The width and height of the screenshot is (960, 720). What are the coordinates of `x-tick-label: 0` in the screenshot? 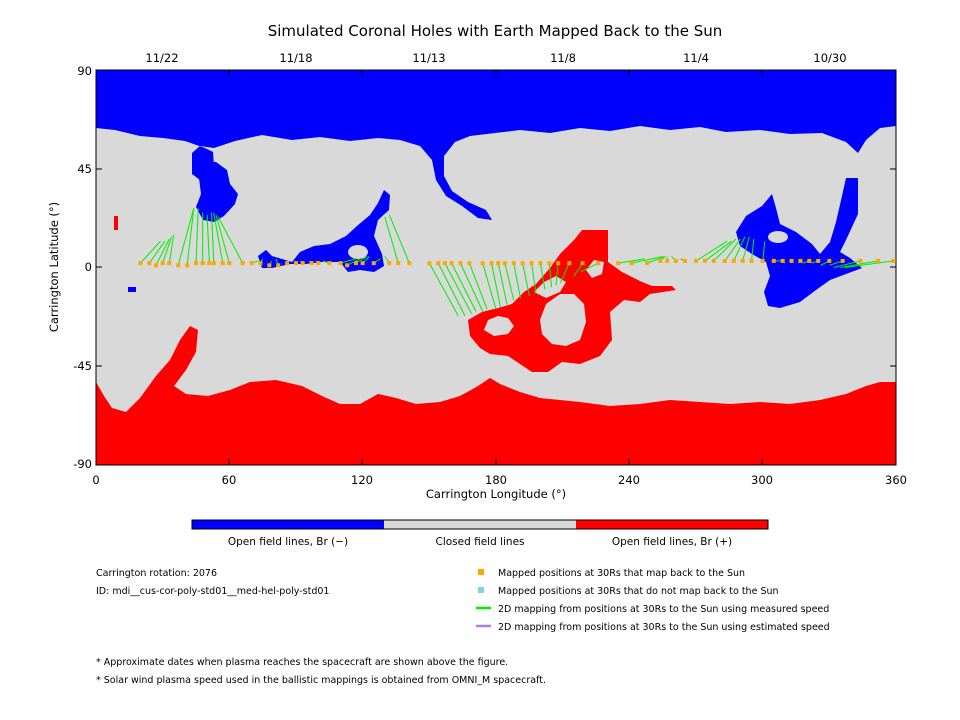 It's located at (95, 480).